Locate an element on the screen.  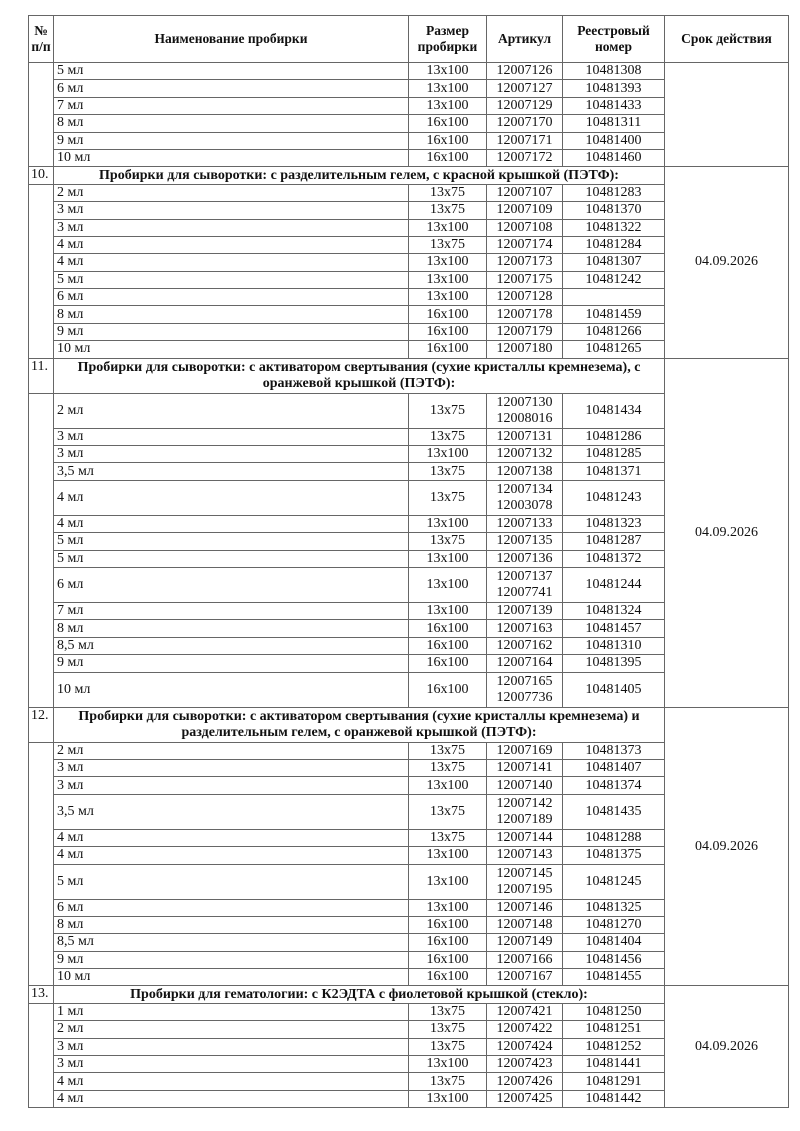
tube-name: 3,5 мл is located at coordinates (231, 811).